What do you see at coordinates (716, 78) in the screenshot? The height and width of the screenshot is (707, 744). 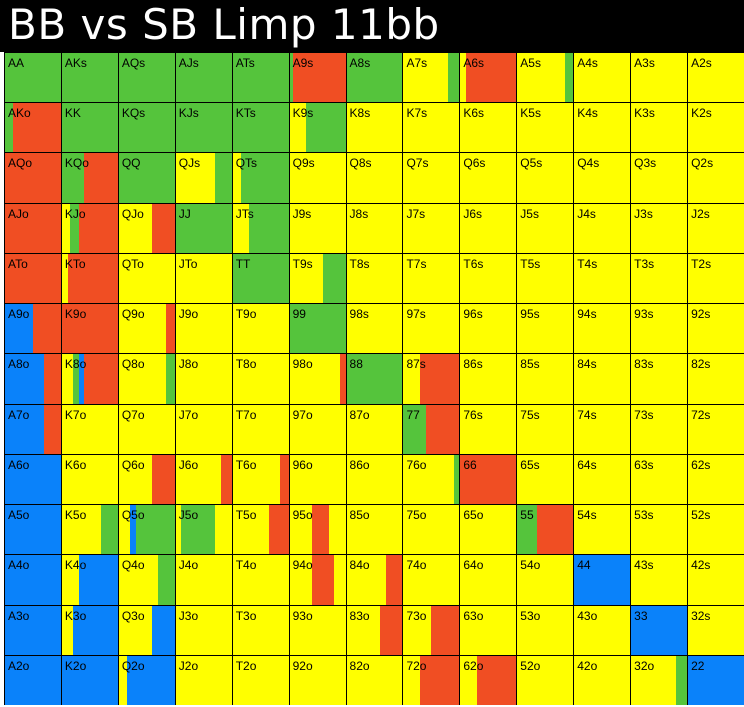 I see `hand-cell: A2s` at bounding box center [716, 78].